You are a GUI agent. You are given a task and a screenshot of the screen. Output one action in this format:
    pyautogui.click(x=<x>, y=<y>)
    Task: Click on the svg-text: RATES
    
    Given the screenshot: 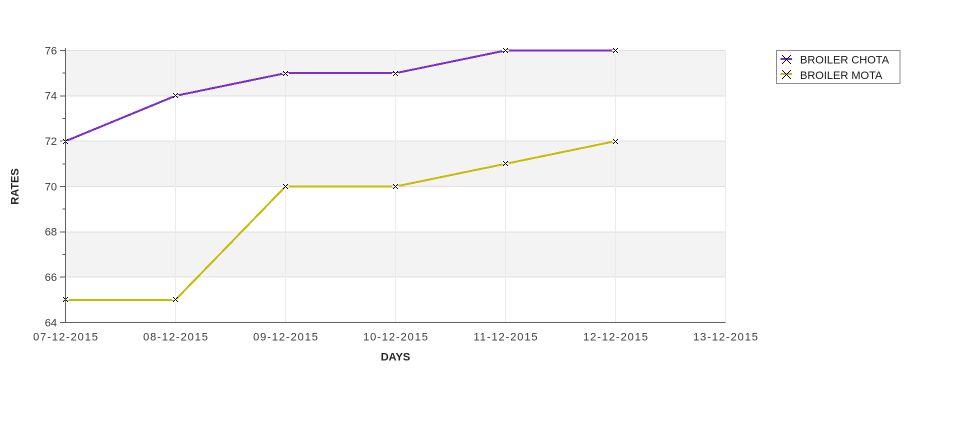 What is the action you would take?
    pyautogui.click(x=16, y=186)
    